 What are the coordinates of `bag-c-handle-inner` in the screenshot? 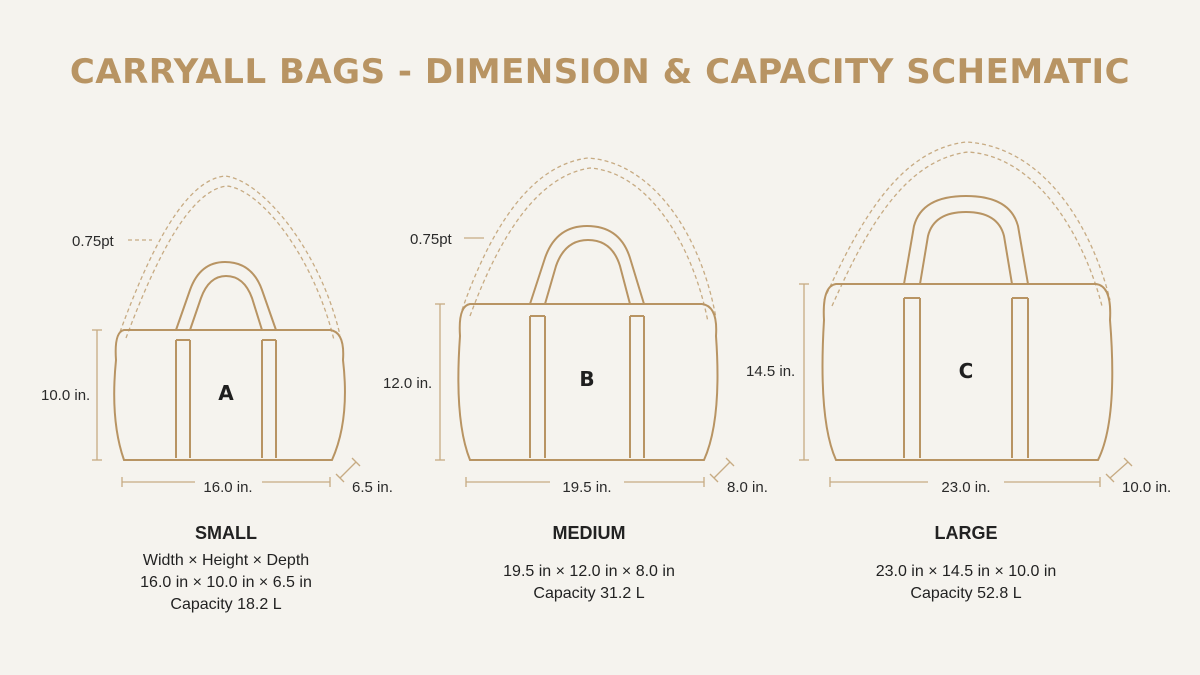 It's located at (966, 247).